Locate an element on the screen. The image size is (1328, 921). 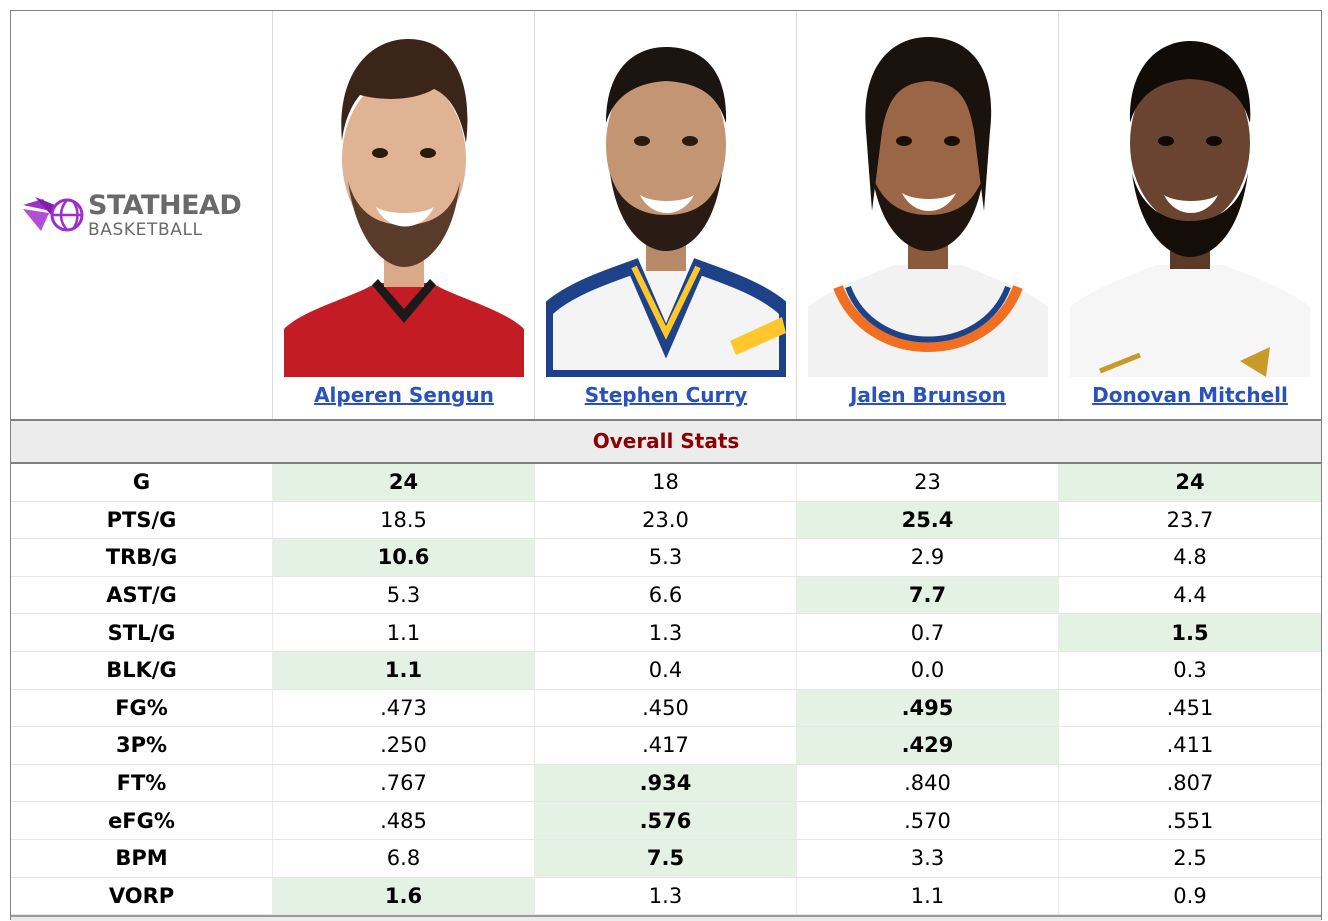
stat-value: .495 is located at coordinates (928, 708).